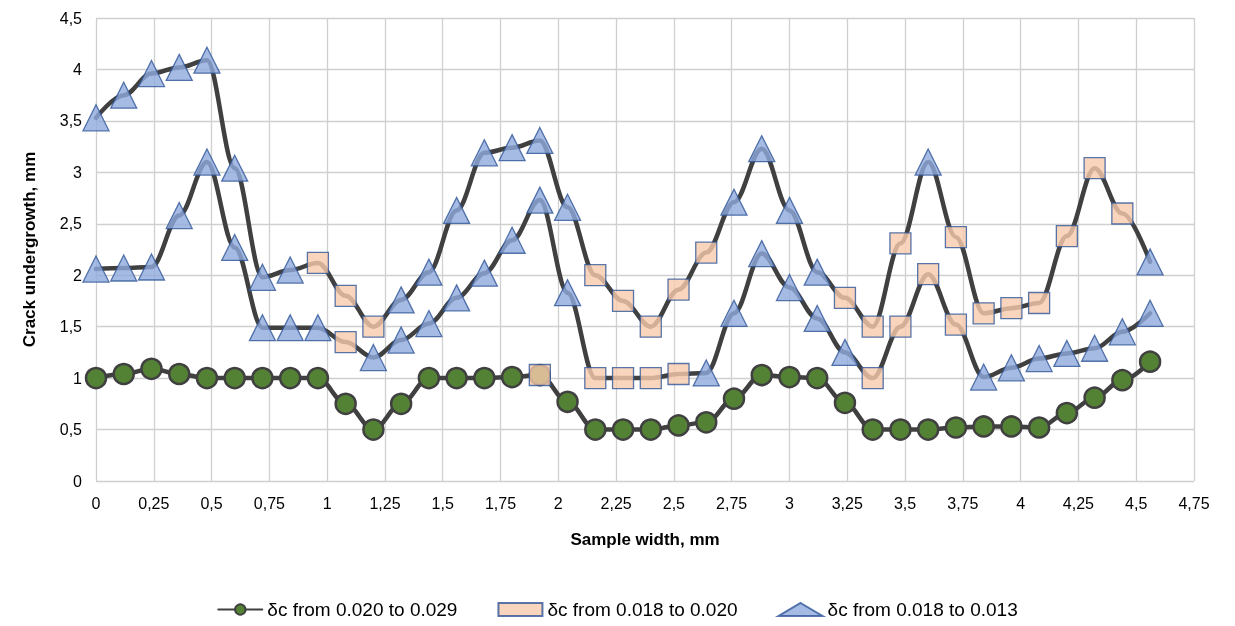  Describe the element at coordinates (1021, 503) in the screenshot. I see `x-tick-label: 4` at that location.